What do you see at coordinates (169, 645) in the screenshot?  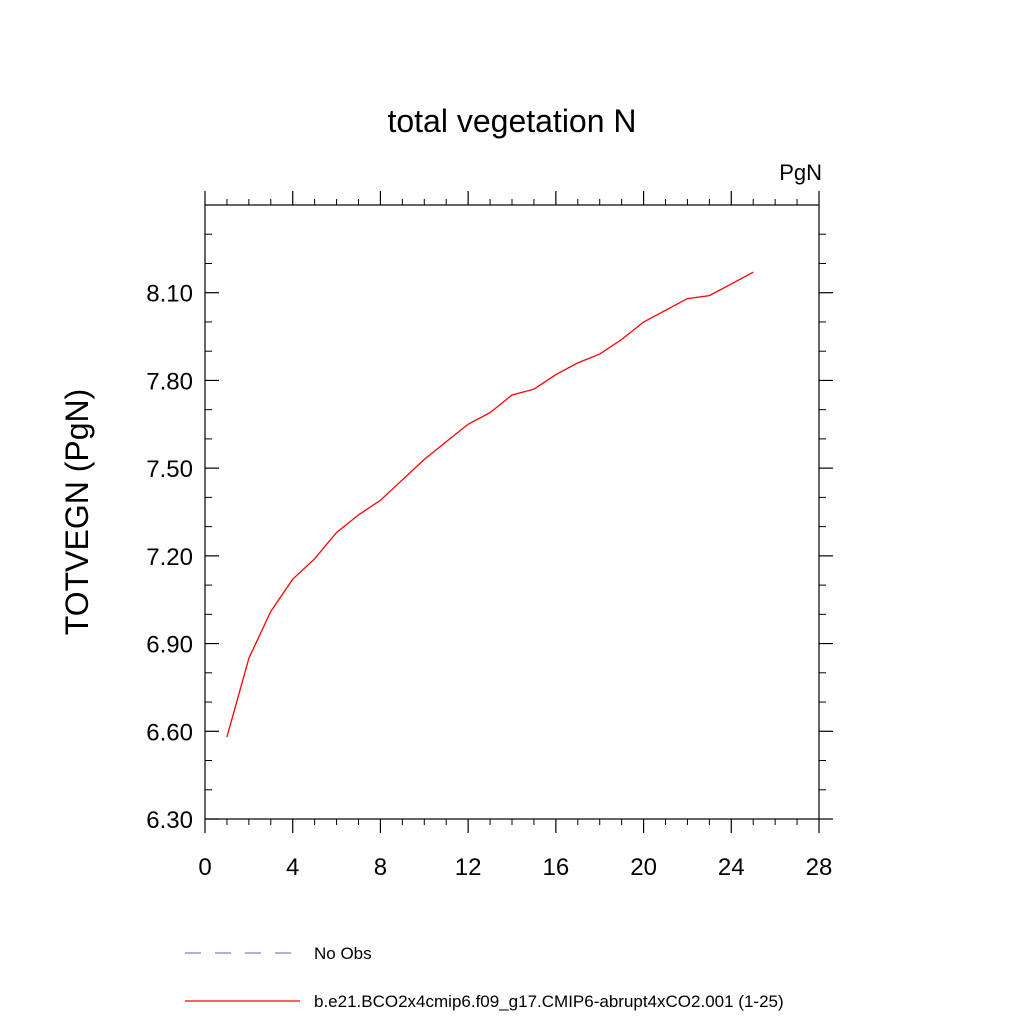 I see `y-tick-label: 6.90` at bounding box center [169, 645].